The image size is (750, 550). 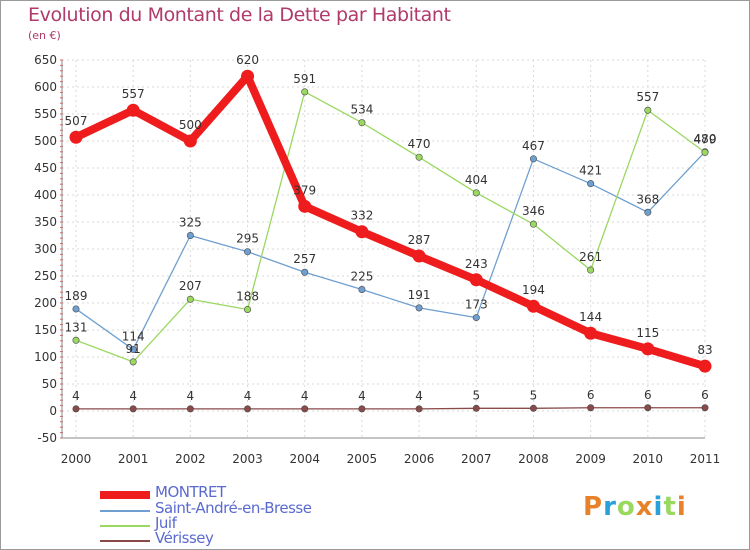 I want to click on data-label-juif: 591, so click(x=304, y=79).